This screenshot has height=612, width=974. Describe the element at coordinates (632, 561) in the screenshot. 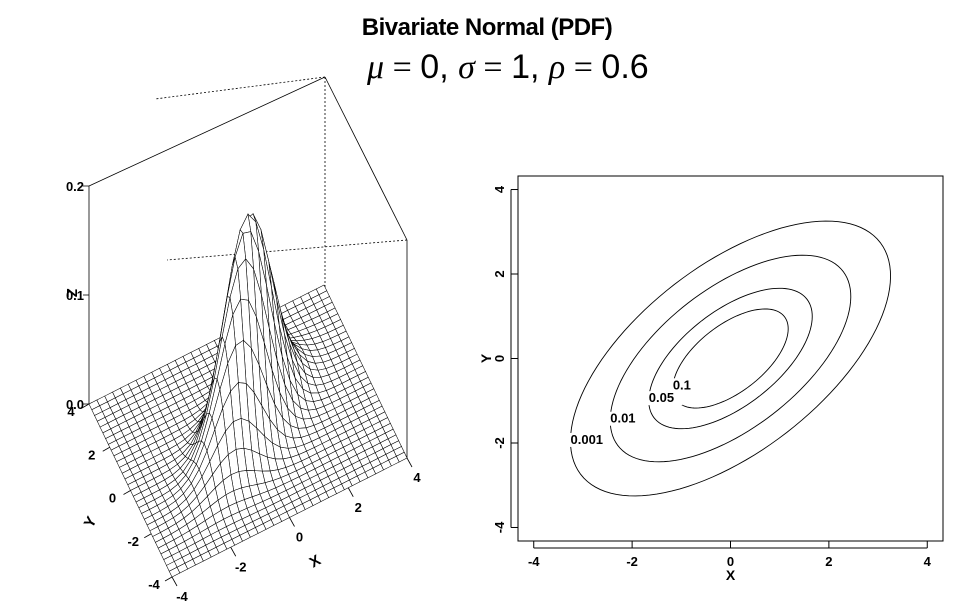

I see `contour-x-tick-label: -2` at that location.